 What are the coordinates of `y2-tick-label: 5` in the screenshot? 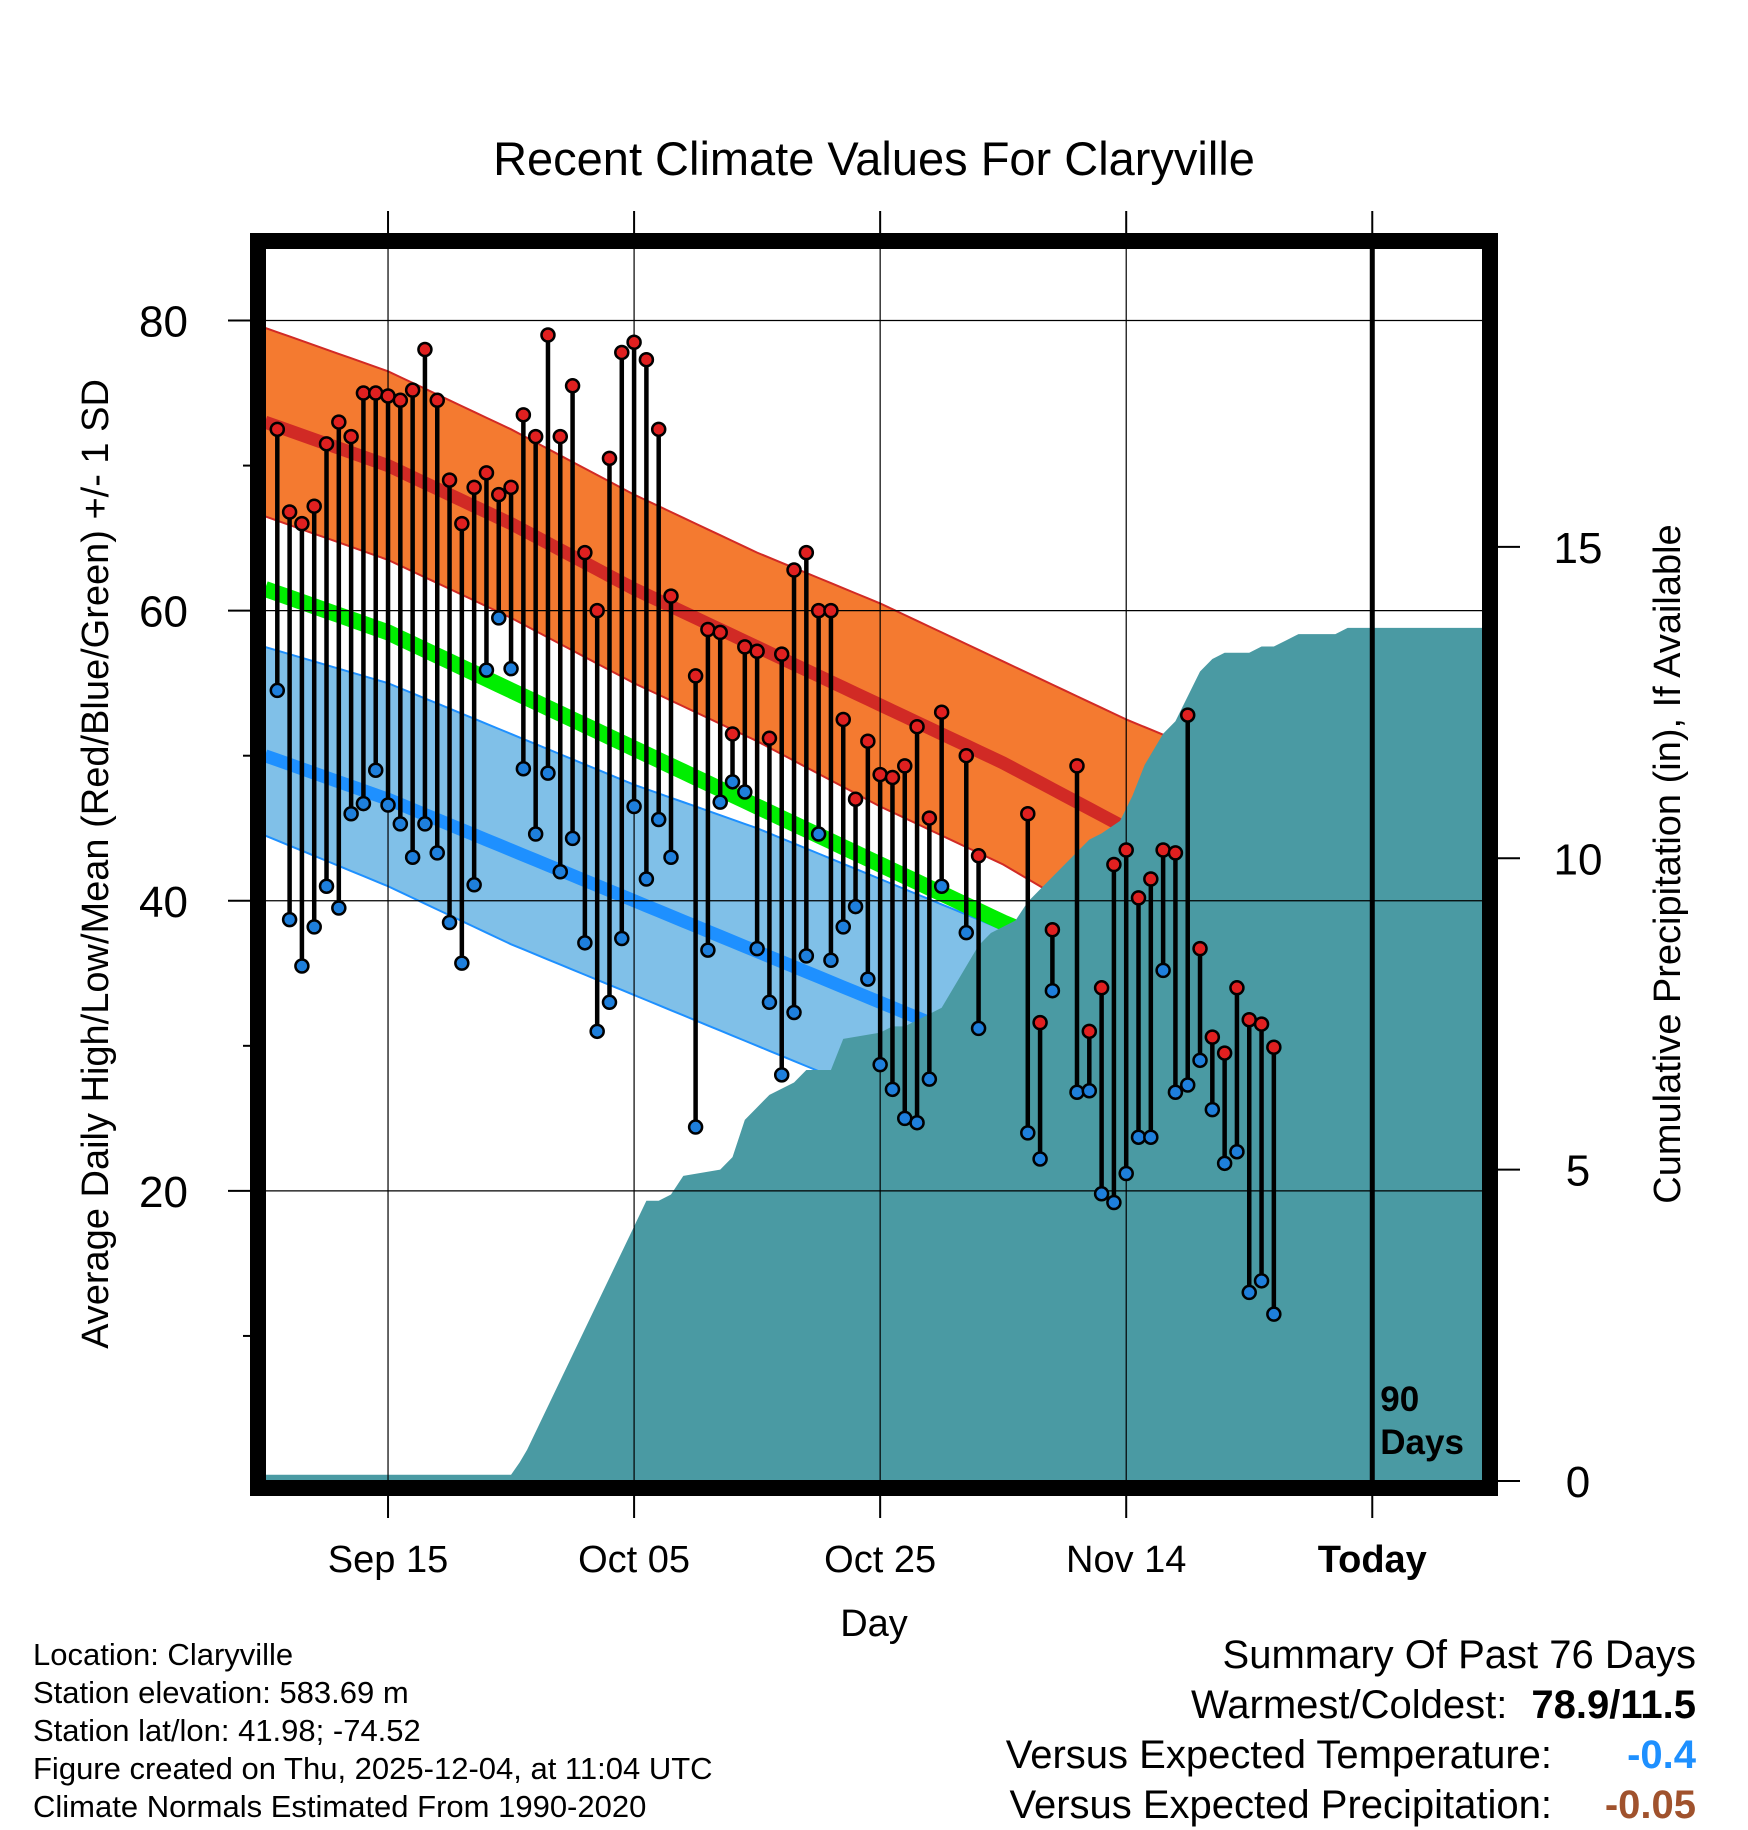 It's located at (1578, 1171).